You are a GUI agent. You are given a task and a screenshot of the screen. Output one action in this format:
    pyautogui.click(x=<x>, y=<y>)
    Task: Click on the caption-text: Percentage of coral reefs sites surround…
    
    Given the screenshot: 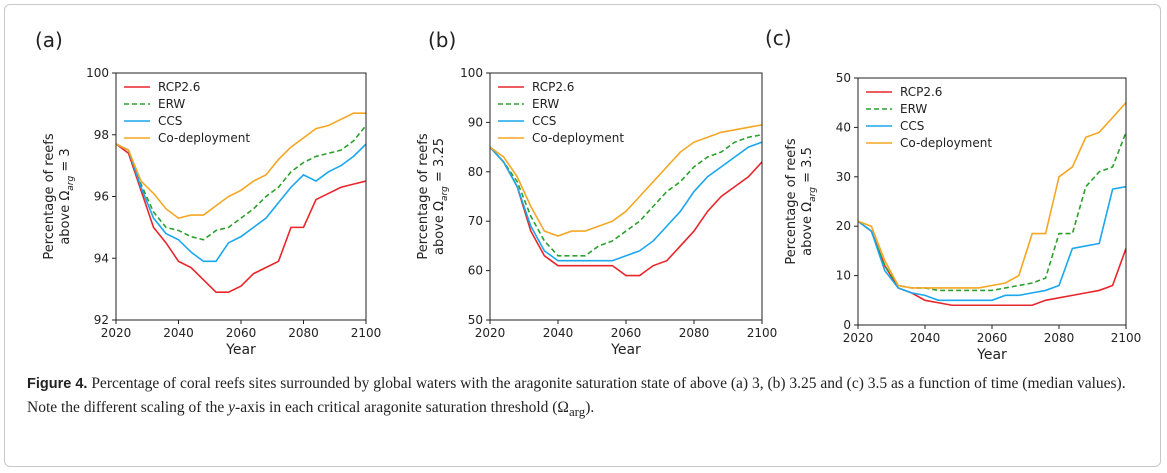 What is the action you would take?
    pyautogui.click(x=576, y=395)
    